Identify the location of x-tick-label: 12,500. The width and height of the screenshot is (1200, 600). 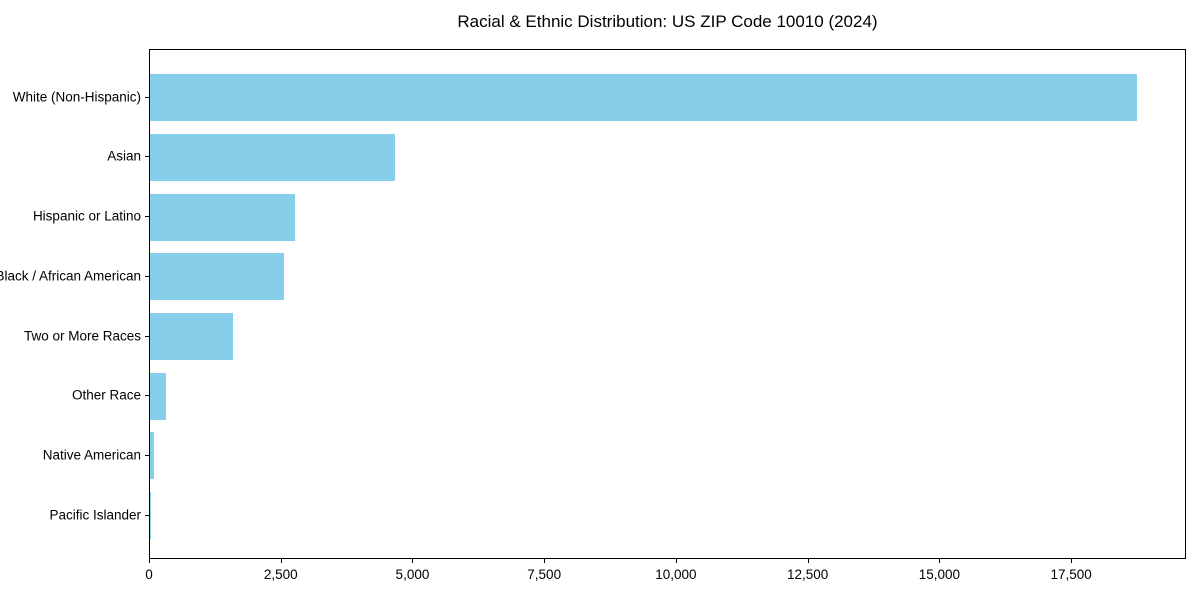
(808, 574).